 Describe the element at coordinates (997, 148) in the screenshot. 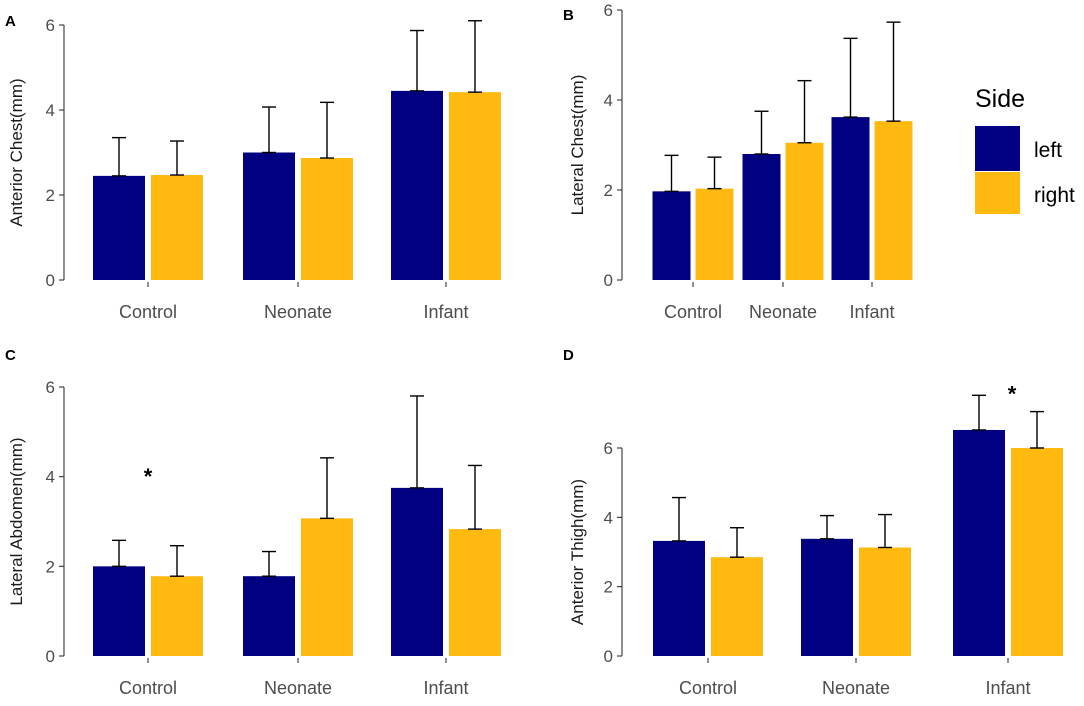

I see `legend-swatch-left` at that location.